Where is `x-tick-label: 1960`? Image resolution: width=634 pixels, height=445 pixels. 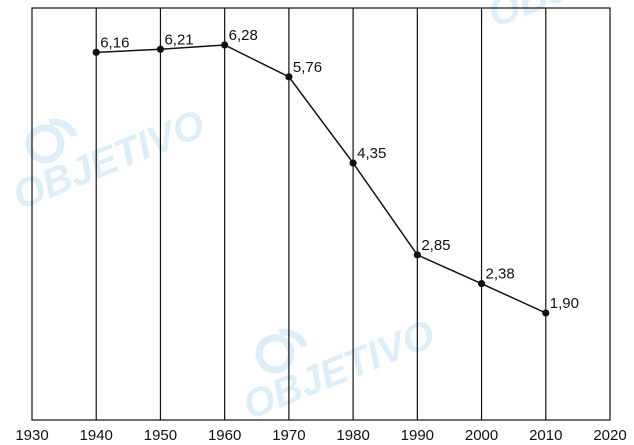 x-tick-label: 1960 is located at coordinates (224, 435).